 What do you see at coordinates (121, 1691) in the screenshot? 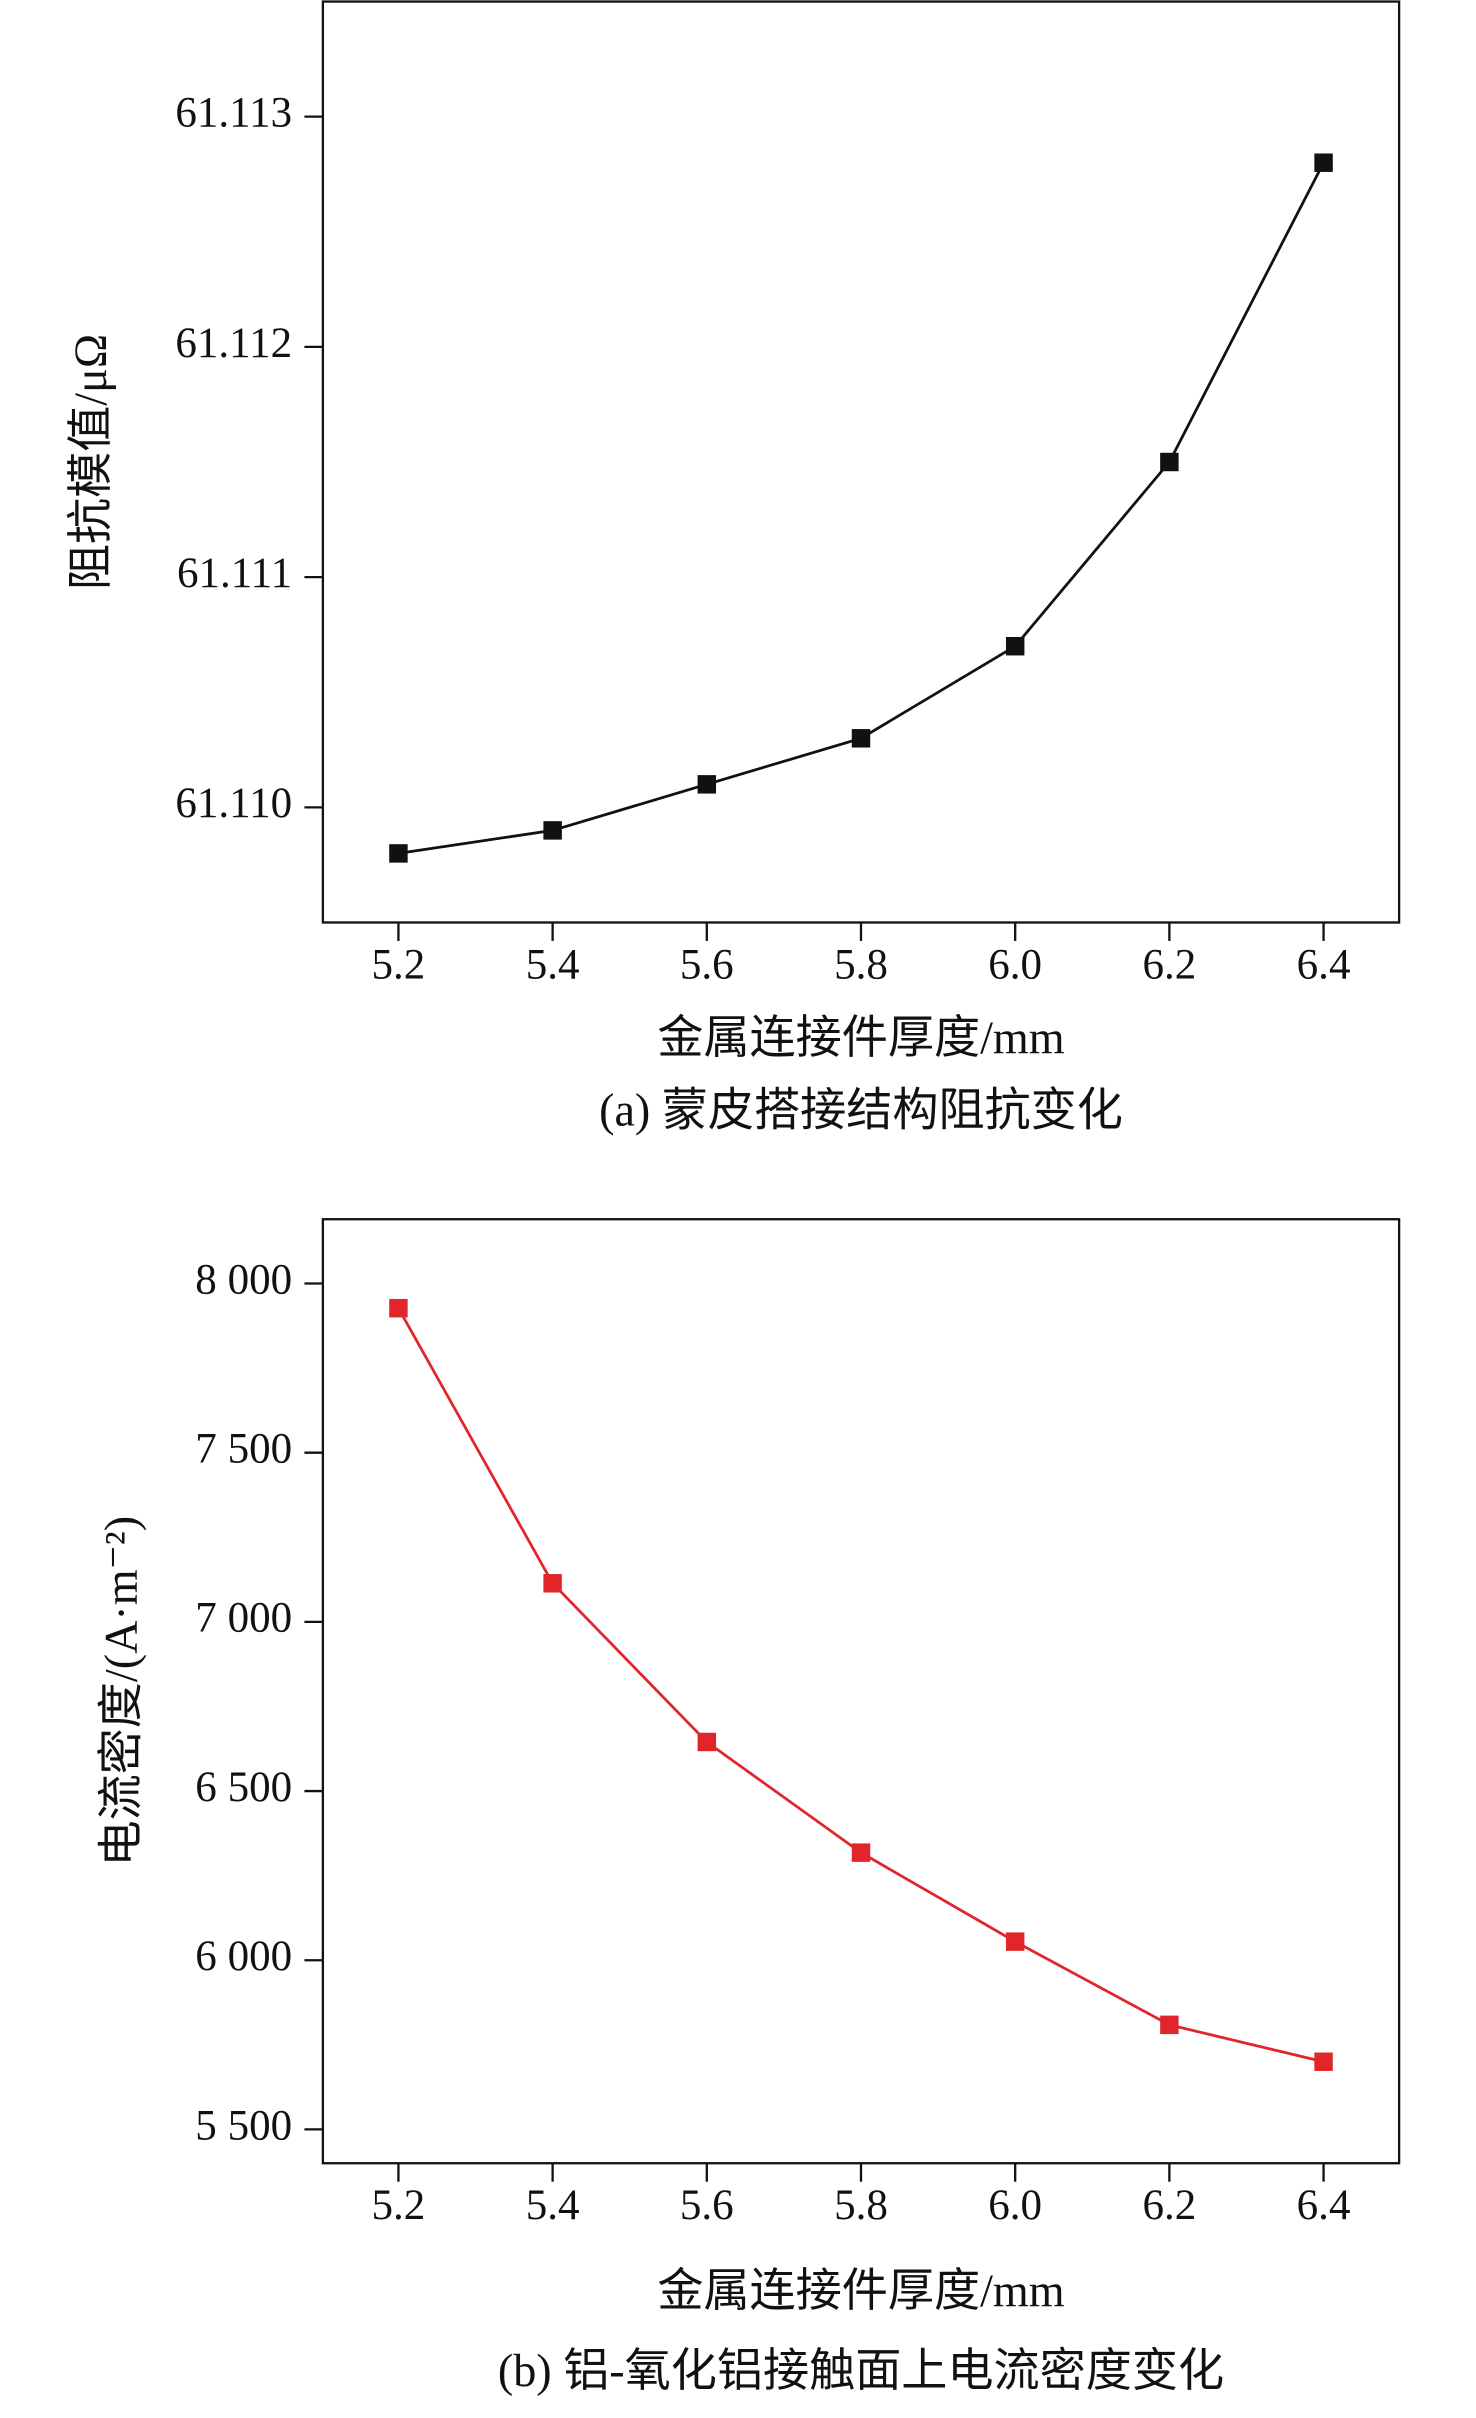
I see `y-axis-title: 电流密度/(A·m⁻²)` at bounding box center [121, 1691].